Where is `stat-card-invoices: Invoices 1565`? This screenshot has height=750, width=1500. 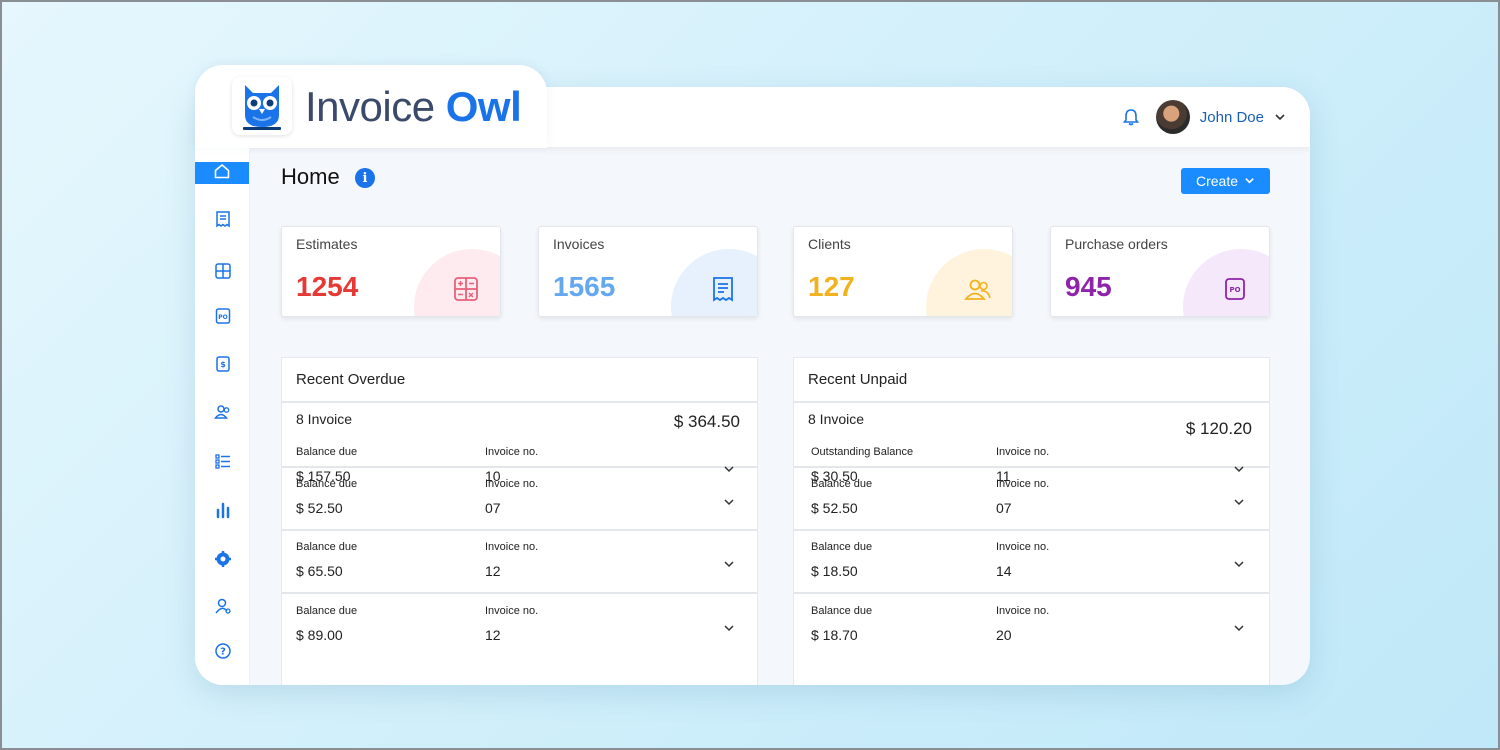
stat-card-invoices: Invoices 1565 is located at coordinates (648, 271).